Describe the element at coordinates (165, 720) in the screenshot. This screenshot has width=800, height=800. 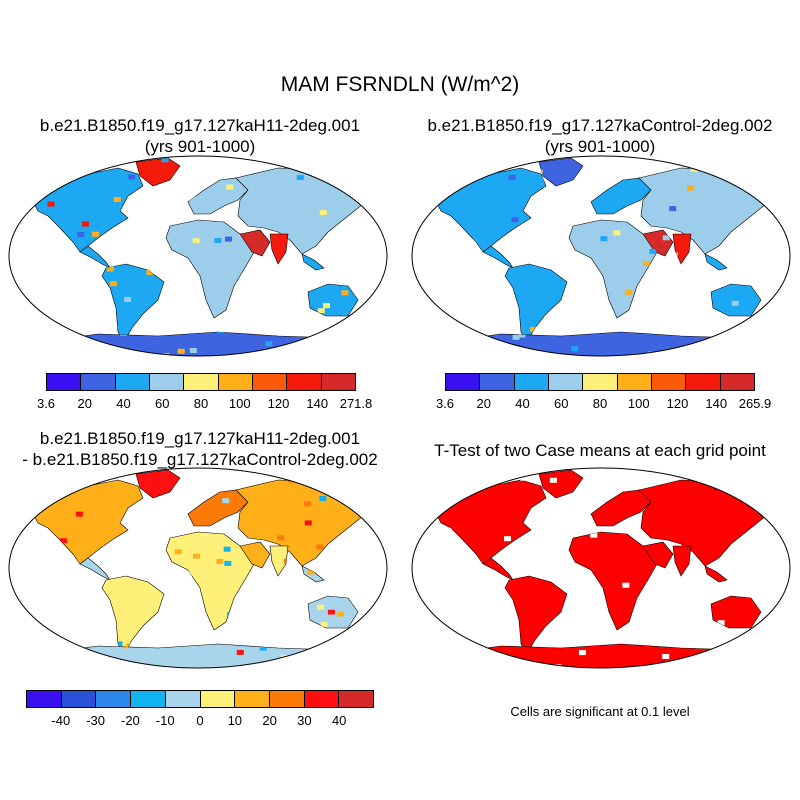
I see `diff-colorbar-label: -10` at that location.